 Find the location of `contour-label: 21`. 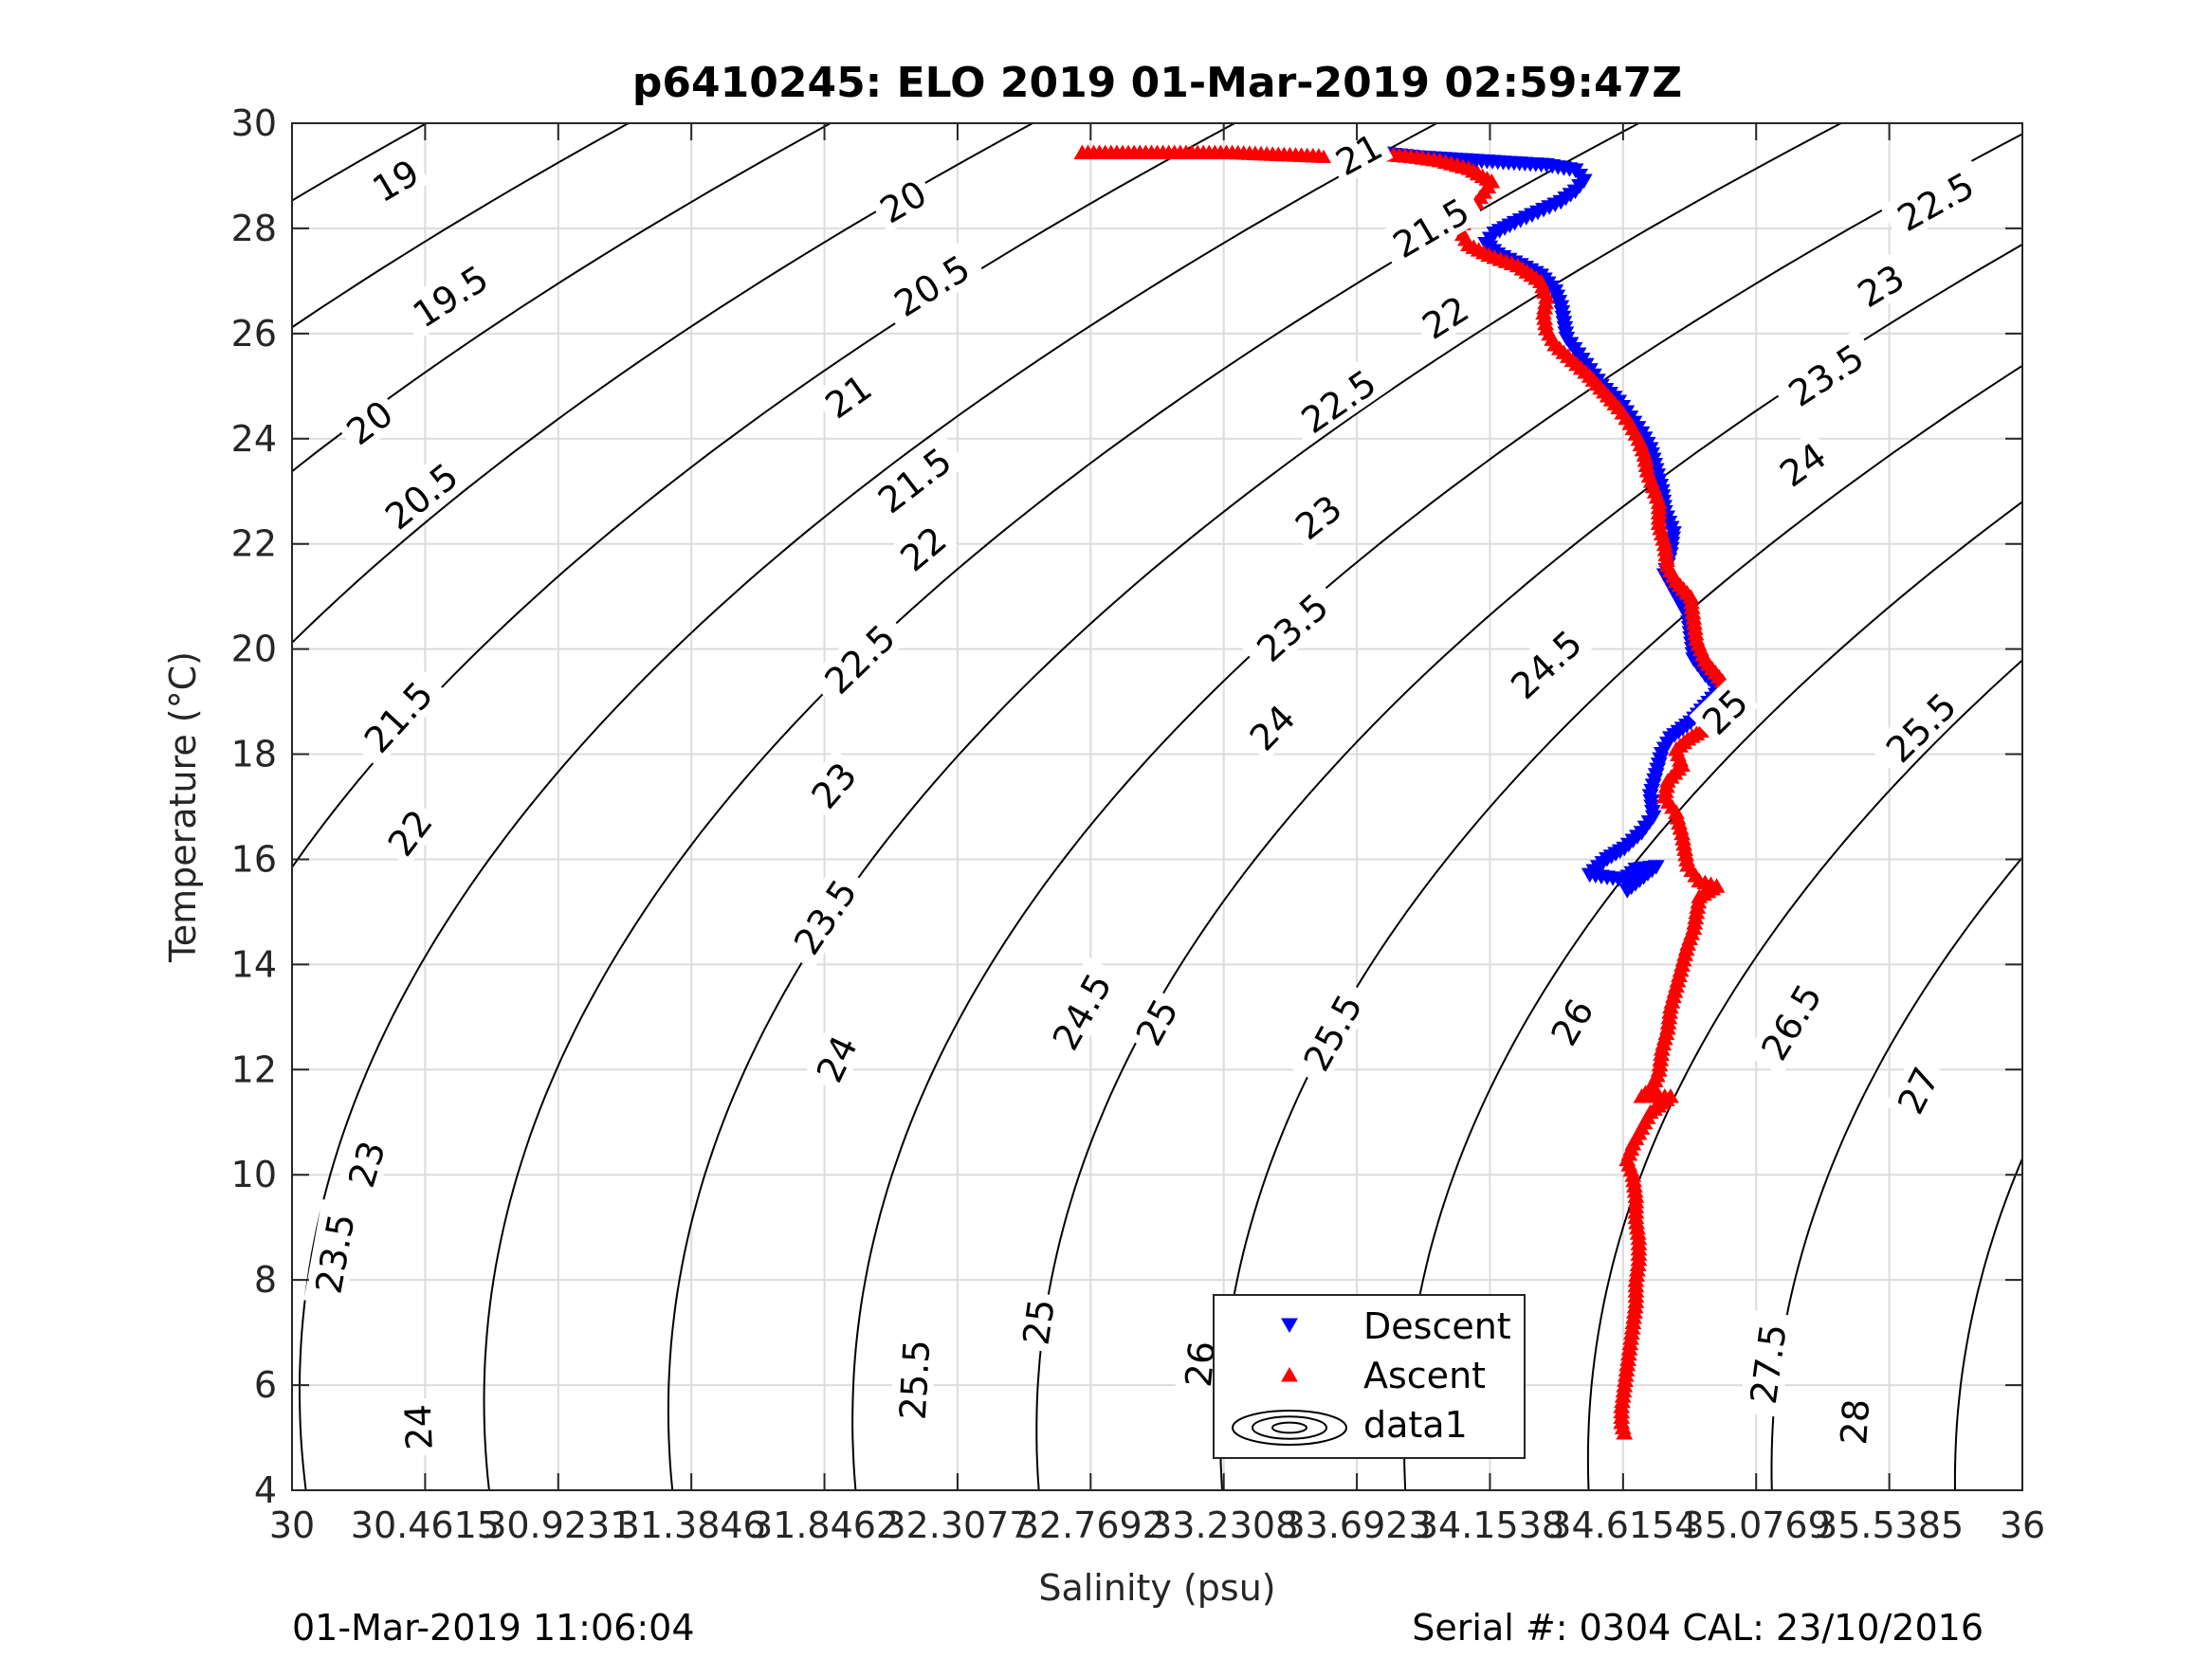

contour-label: 21 is located at coordinates (1358, 153).